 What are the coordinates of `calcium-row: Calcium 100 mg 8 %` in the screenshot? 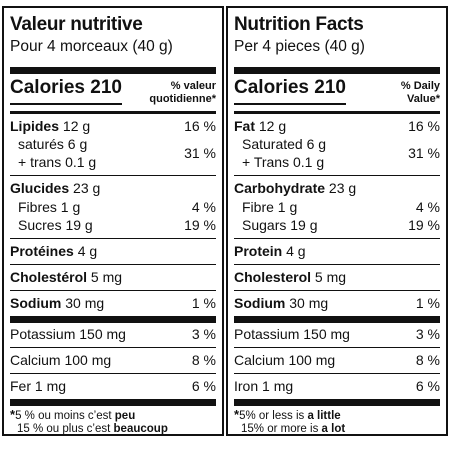 It's located at (337, 360).